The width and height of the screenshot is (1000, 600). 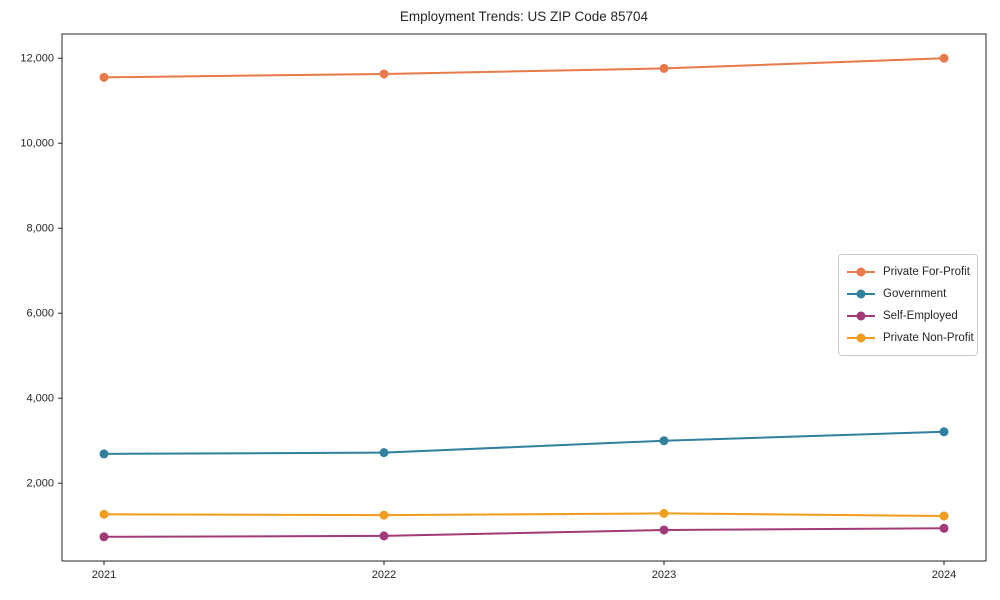 What do you see at coordinates (664, 575) in the screenshot?
I see `x-axis-tick-label: 2023` at bounding box center [664, 575].